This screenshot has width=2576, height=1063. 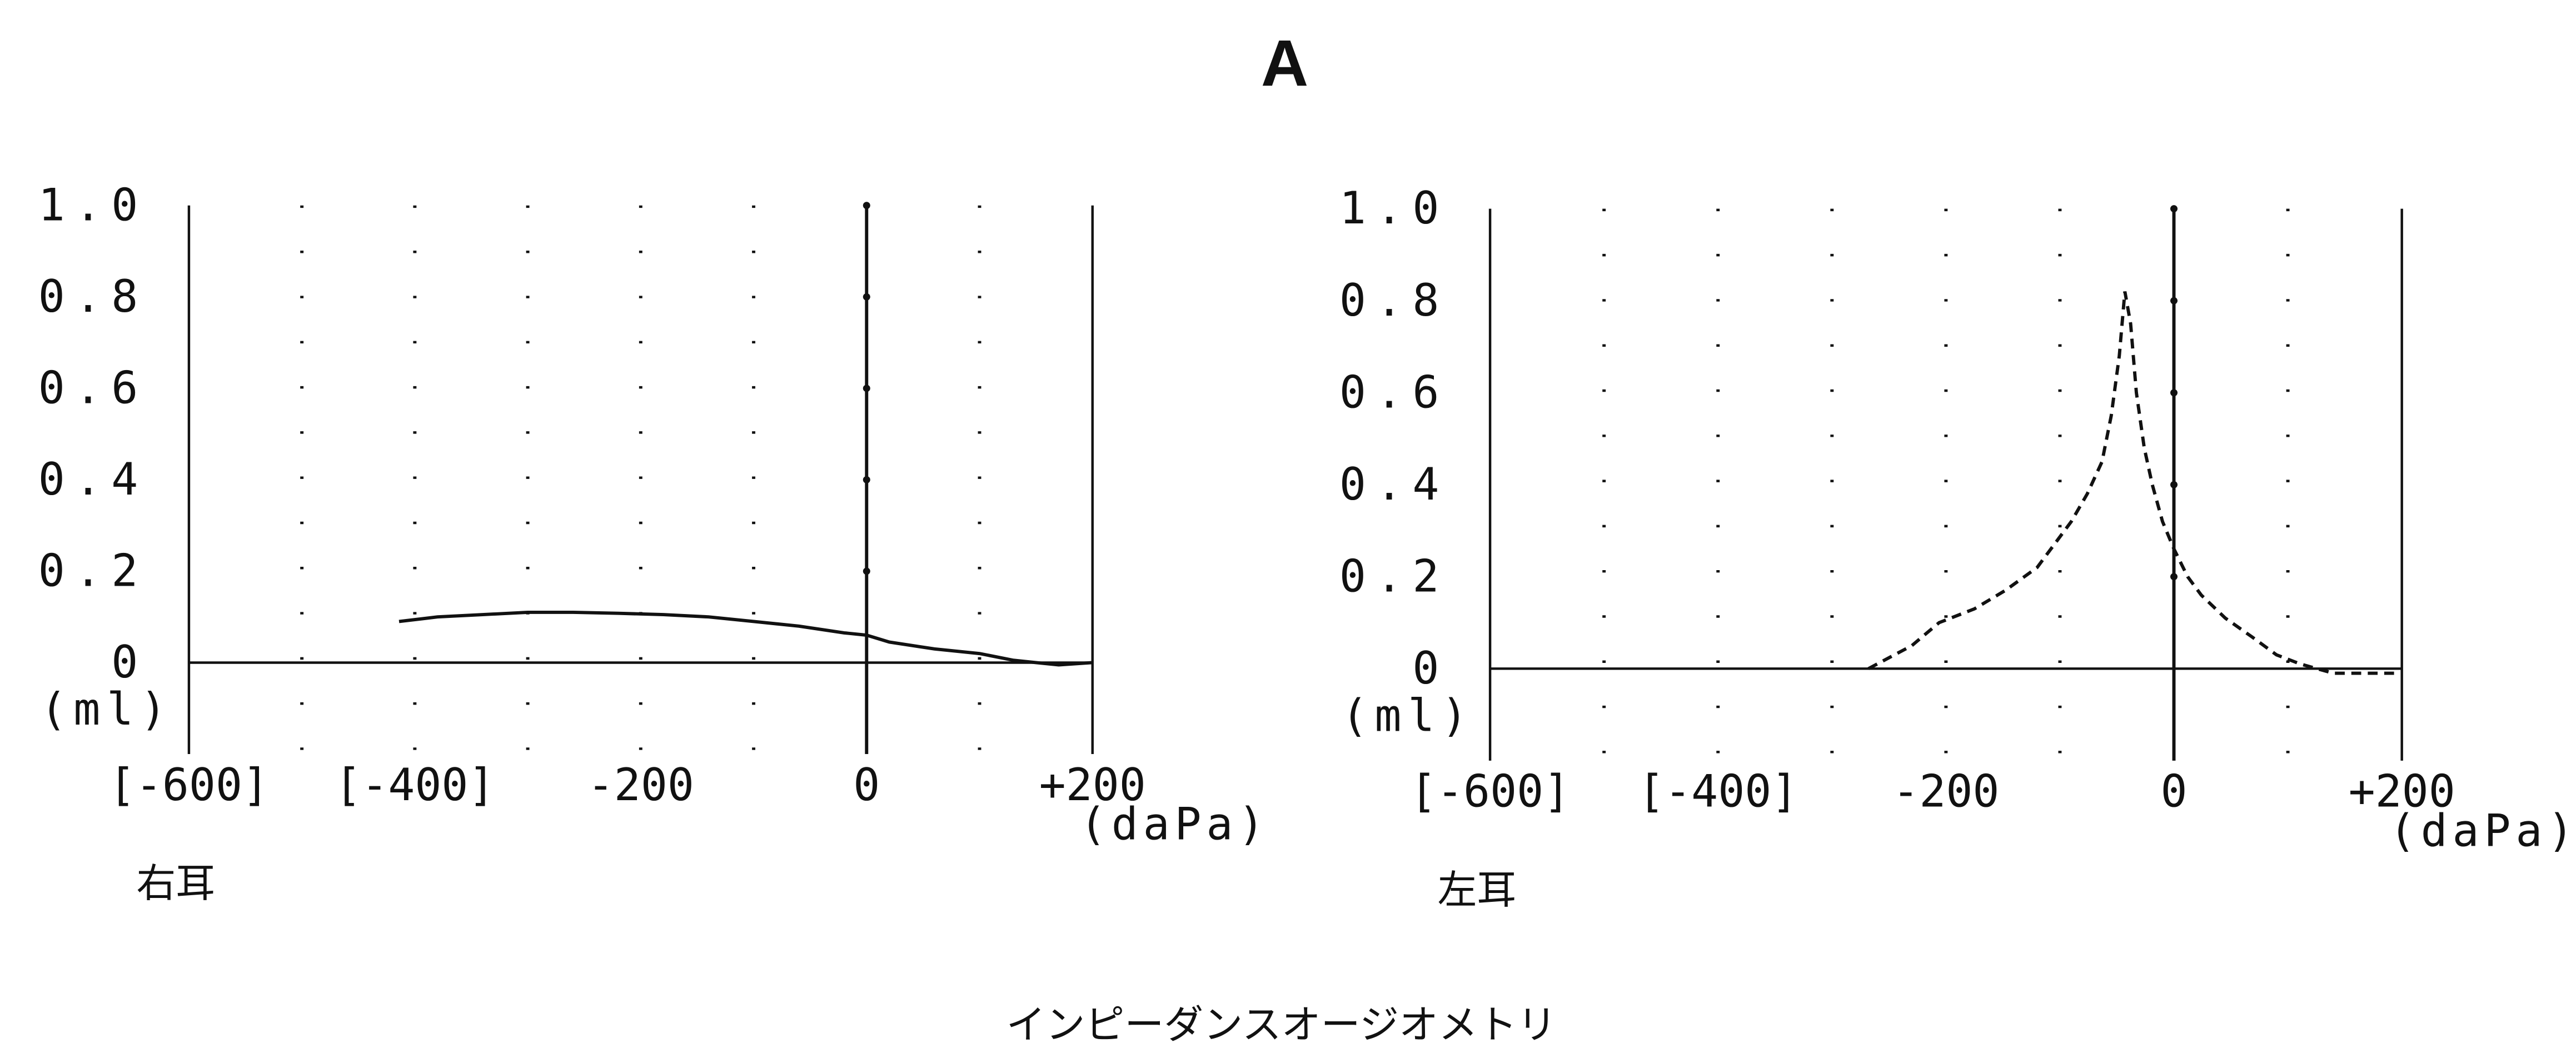 I want to click on figure-caption: インピーダンスオージオメトリ, so click(x=1282, y=1024).